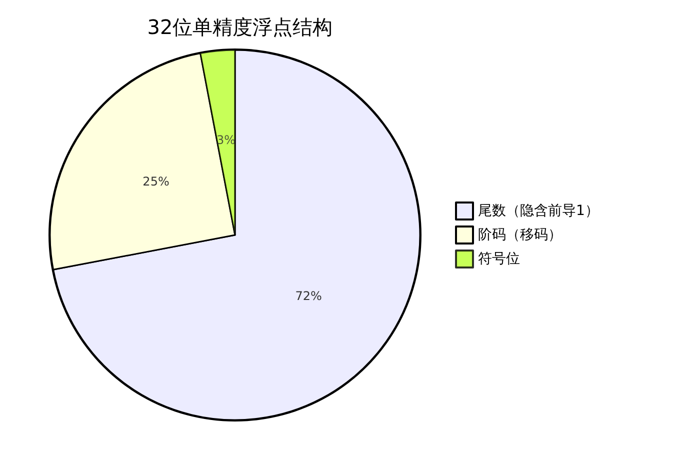 The width and height of the screenshot is (677, 470). What do you see at coordinates (499, 259) in the screenshot?
I see `legend-label: 符号位` at bounding box center [499, 259].